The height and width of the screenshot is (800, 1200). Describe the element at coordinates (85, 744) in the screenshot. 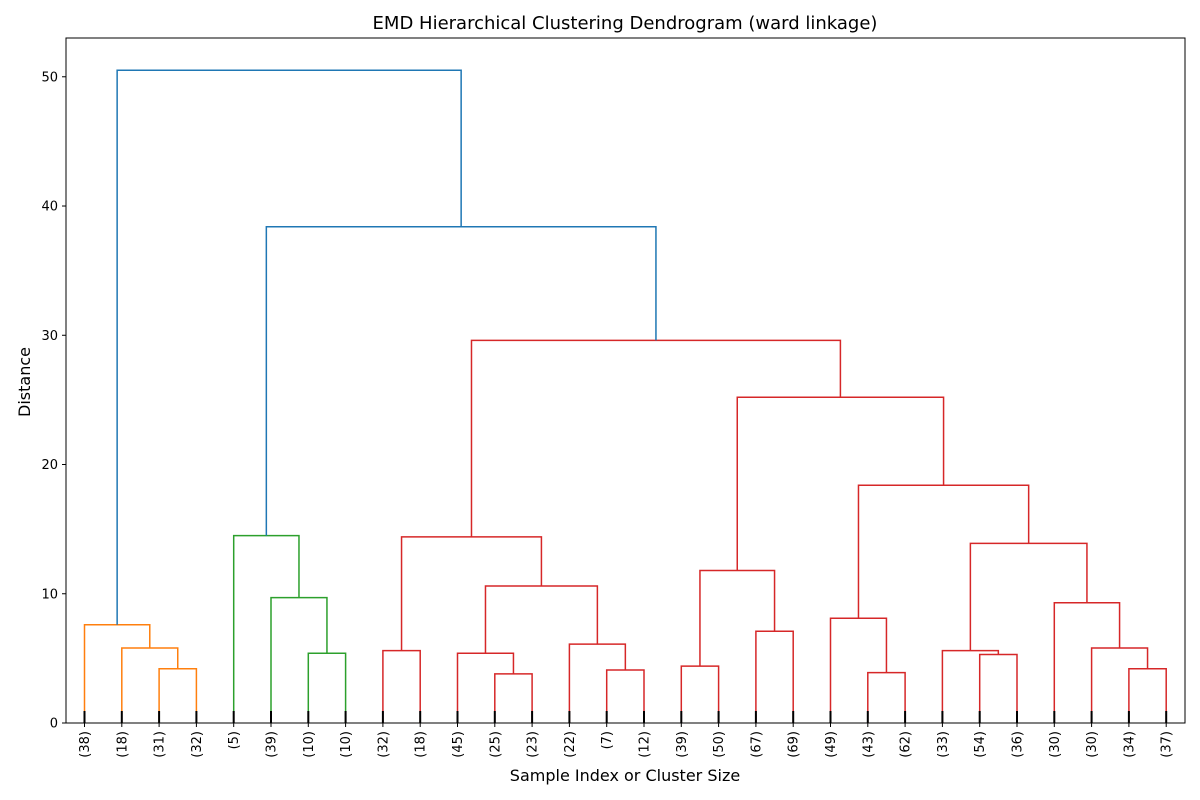

I see `leaf-label: (38)` at that location.